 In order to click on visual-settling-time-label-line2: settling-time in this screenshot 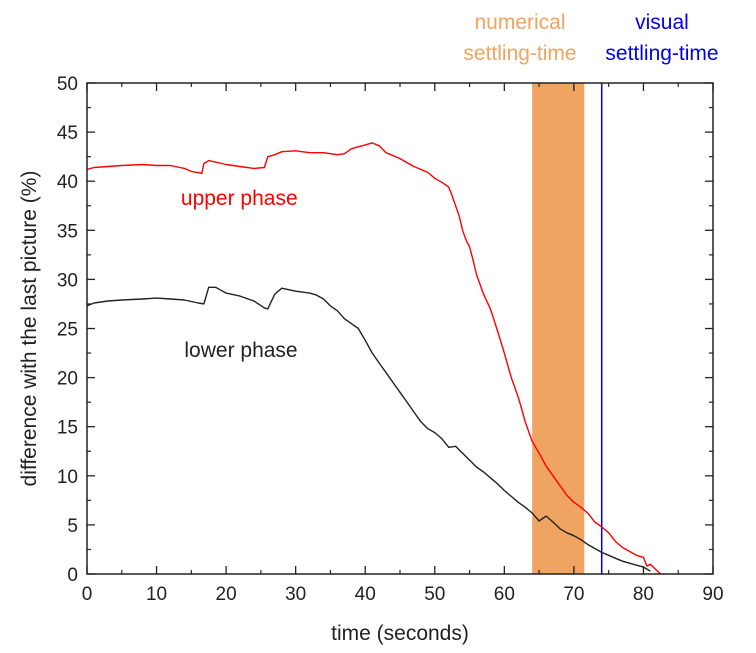, I will do `click(661, 53)`.